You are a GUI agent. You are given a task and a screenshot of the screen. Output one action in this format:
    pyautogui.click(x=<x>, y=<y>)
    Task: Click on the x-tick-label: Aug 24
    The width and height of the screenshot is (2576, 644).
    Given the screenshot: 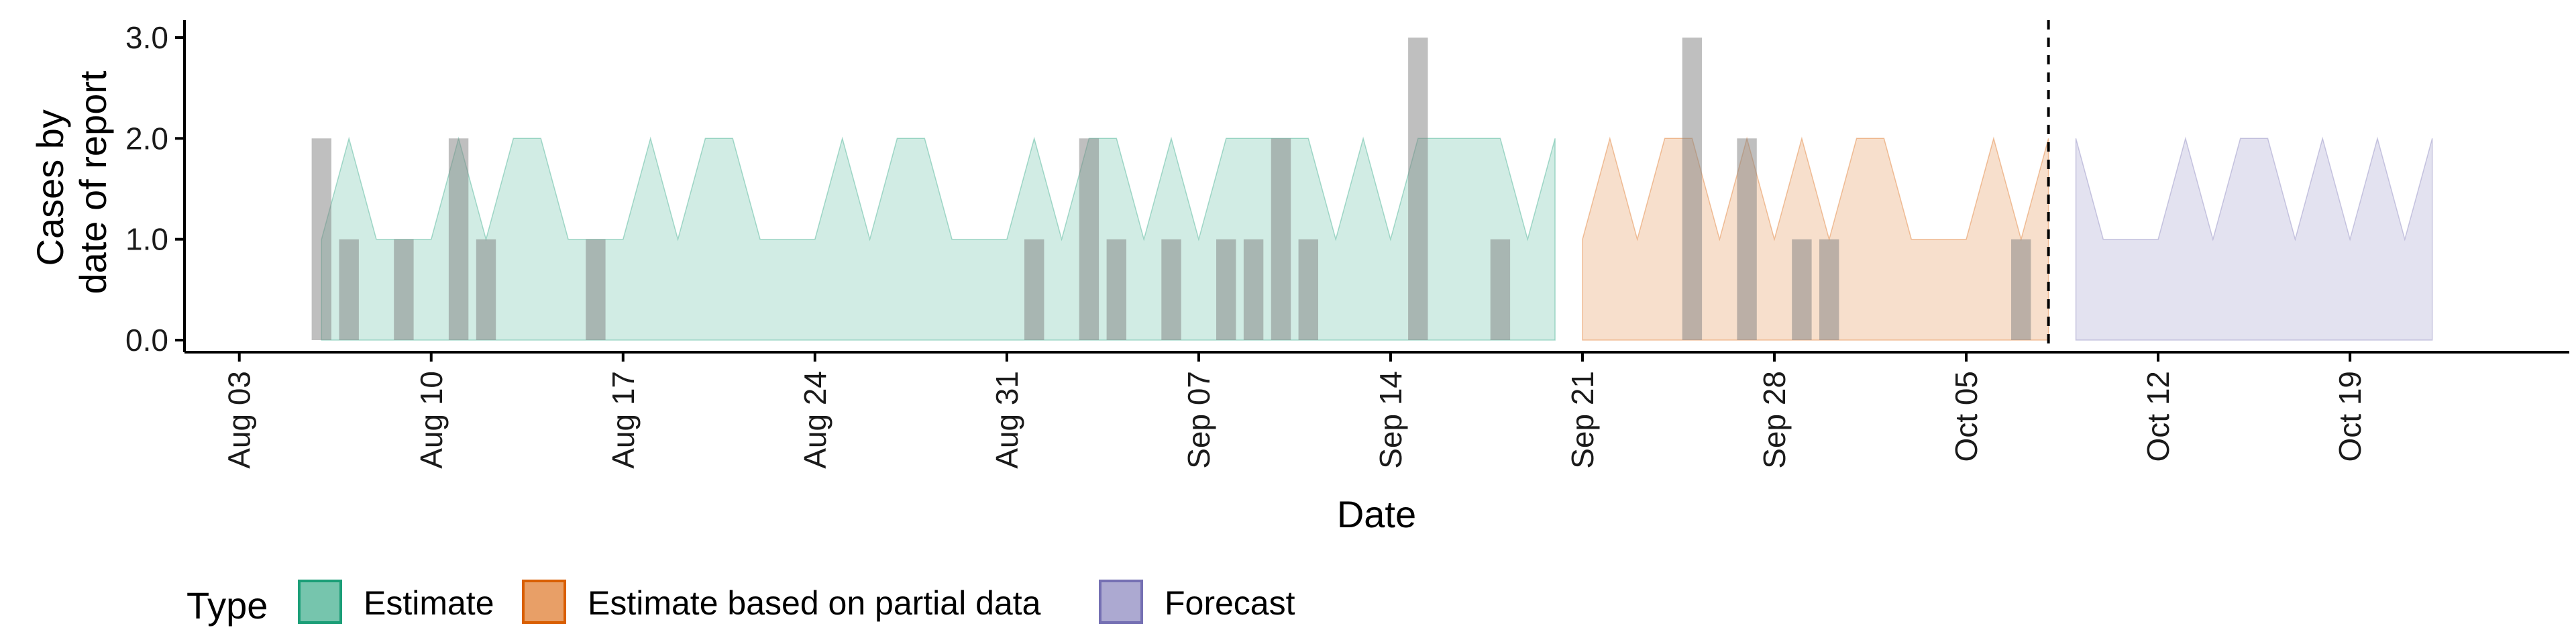 What is the action you would take?
    pyautogui.click(x=815, y=420)
    